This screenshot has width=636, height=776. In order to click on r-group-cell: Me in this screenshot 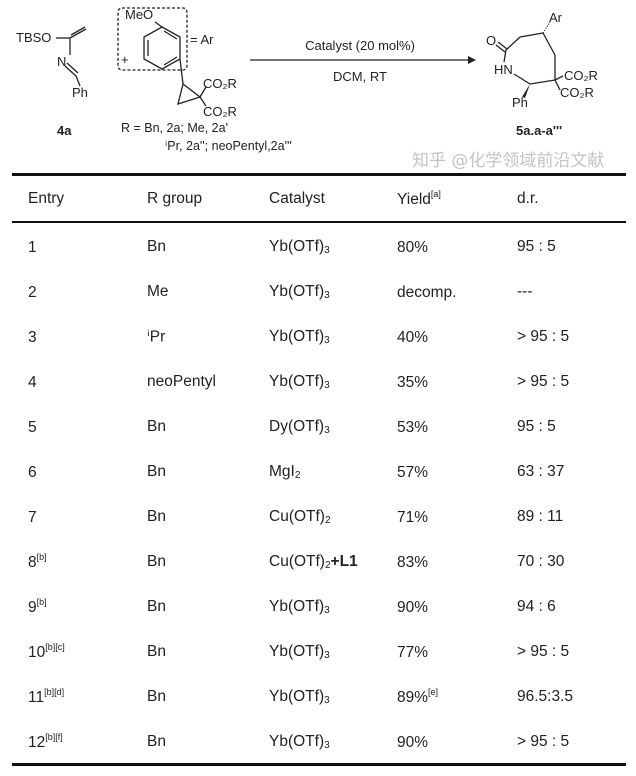, I will do `click(158, 291)`.